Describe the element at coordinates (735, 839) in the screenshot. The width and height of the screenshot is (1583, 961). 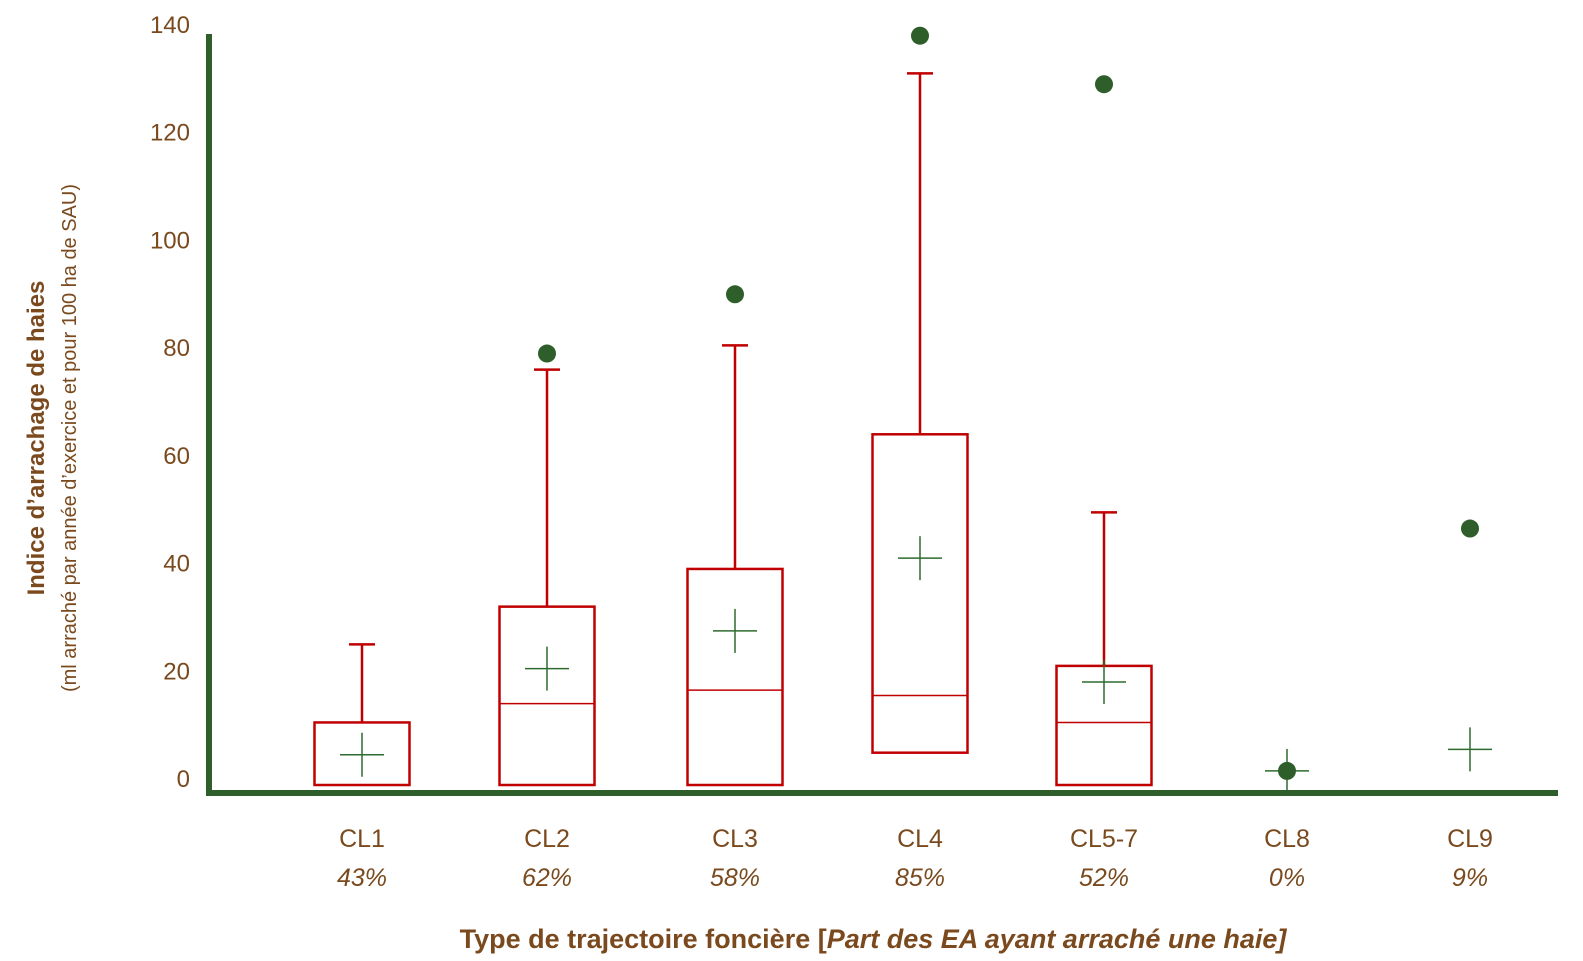
I see `category-label-cl3: CL3` at that location.